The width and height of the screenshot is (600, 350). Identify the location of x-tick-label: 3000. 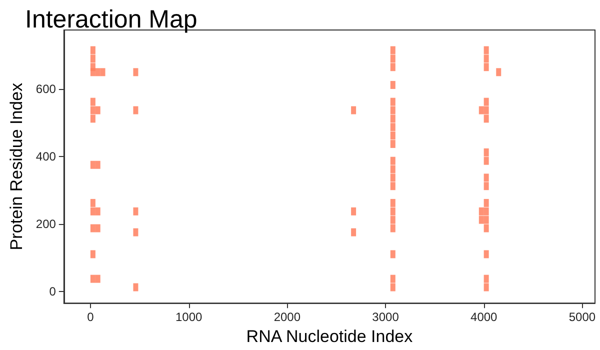
(386, 317).